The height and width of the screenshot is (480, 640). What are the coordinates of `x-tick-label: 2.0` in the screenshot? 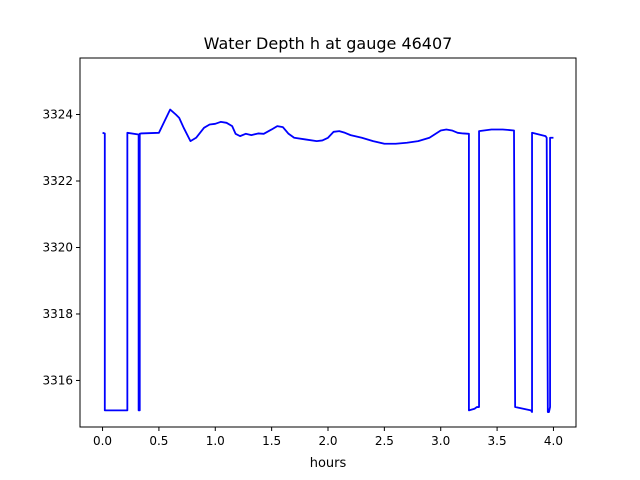 It's located at (327, 441).